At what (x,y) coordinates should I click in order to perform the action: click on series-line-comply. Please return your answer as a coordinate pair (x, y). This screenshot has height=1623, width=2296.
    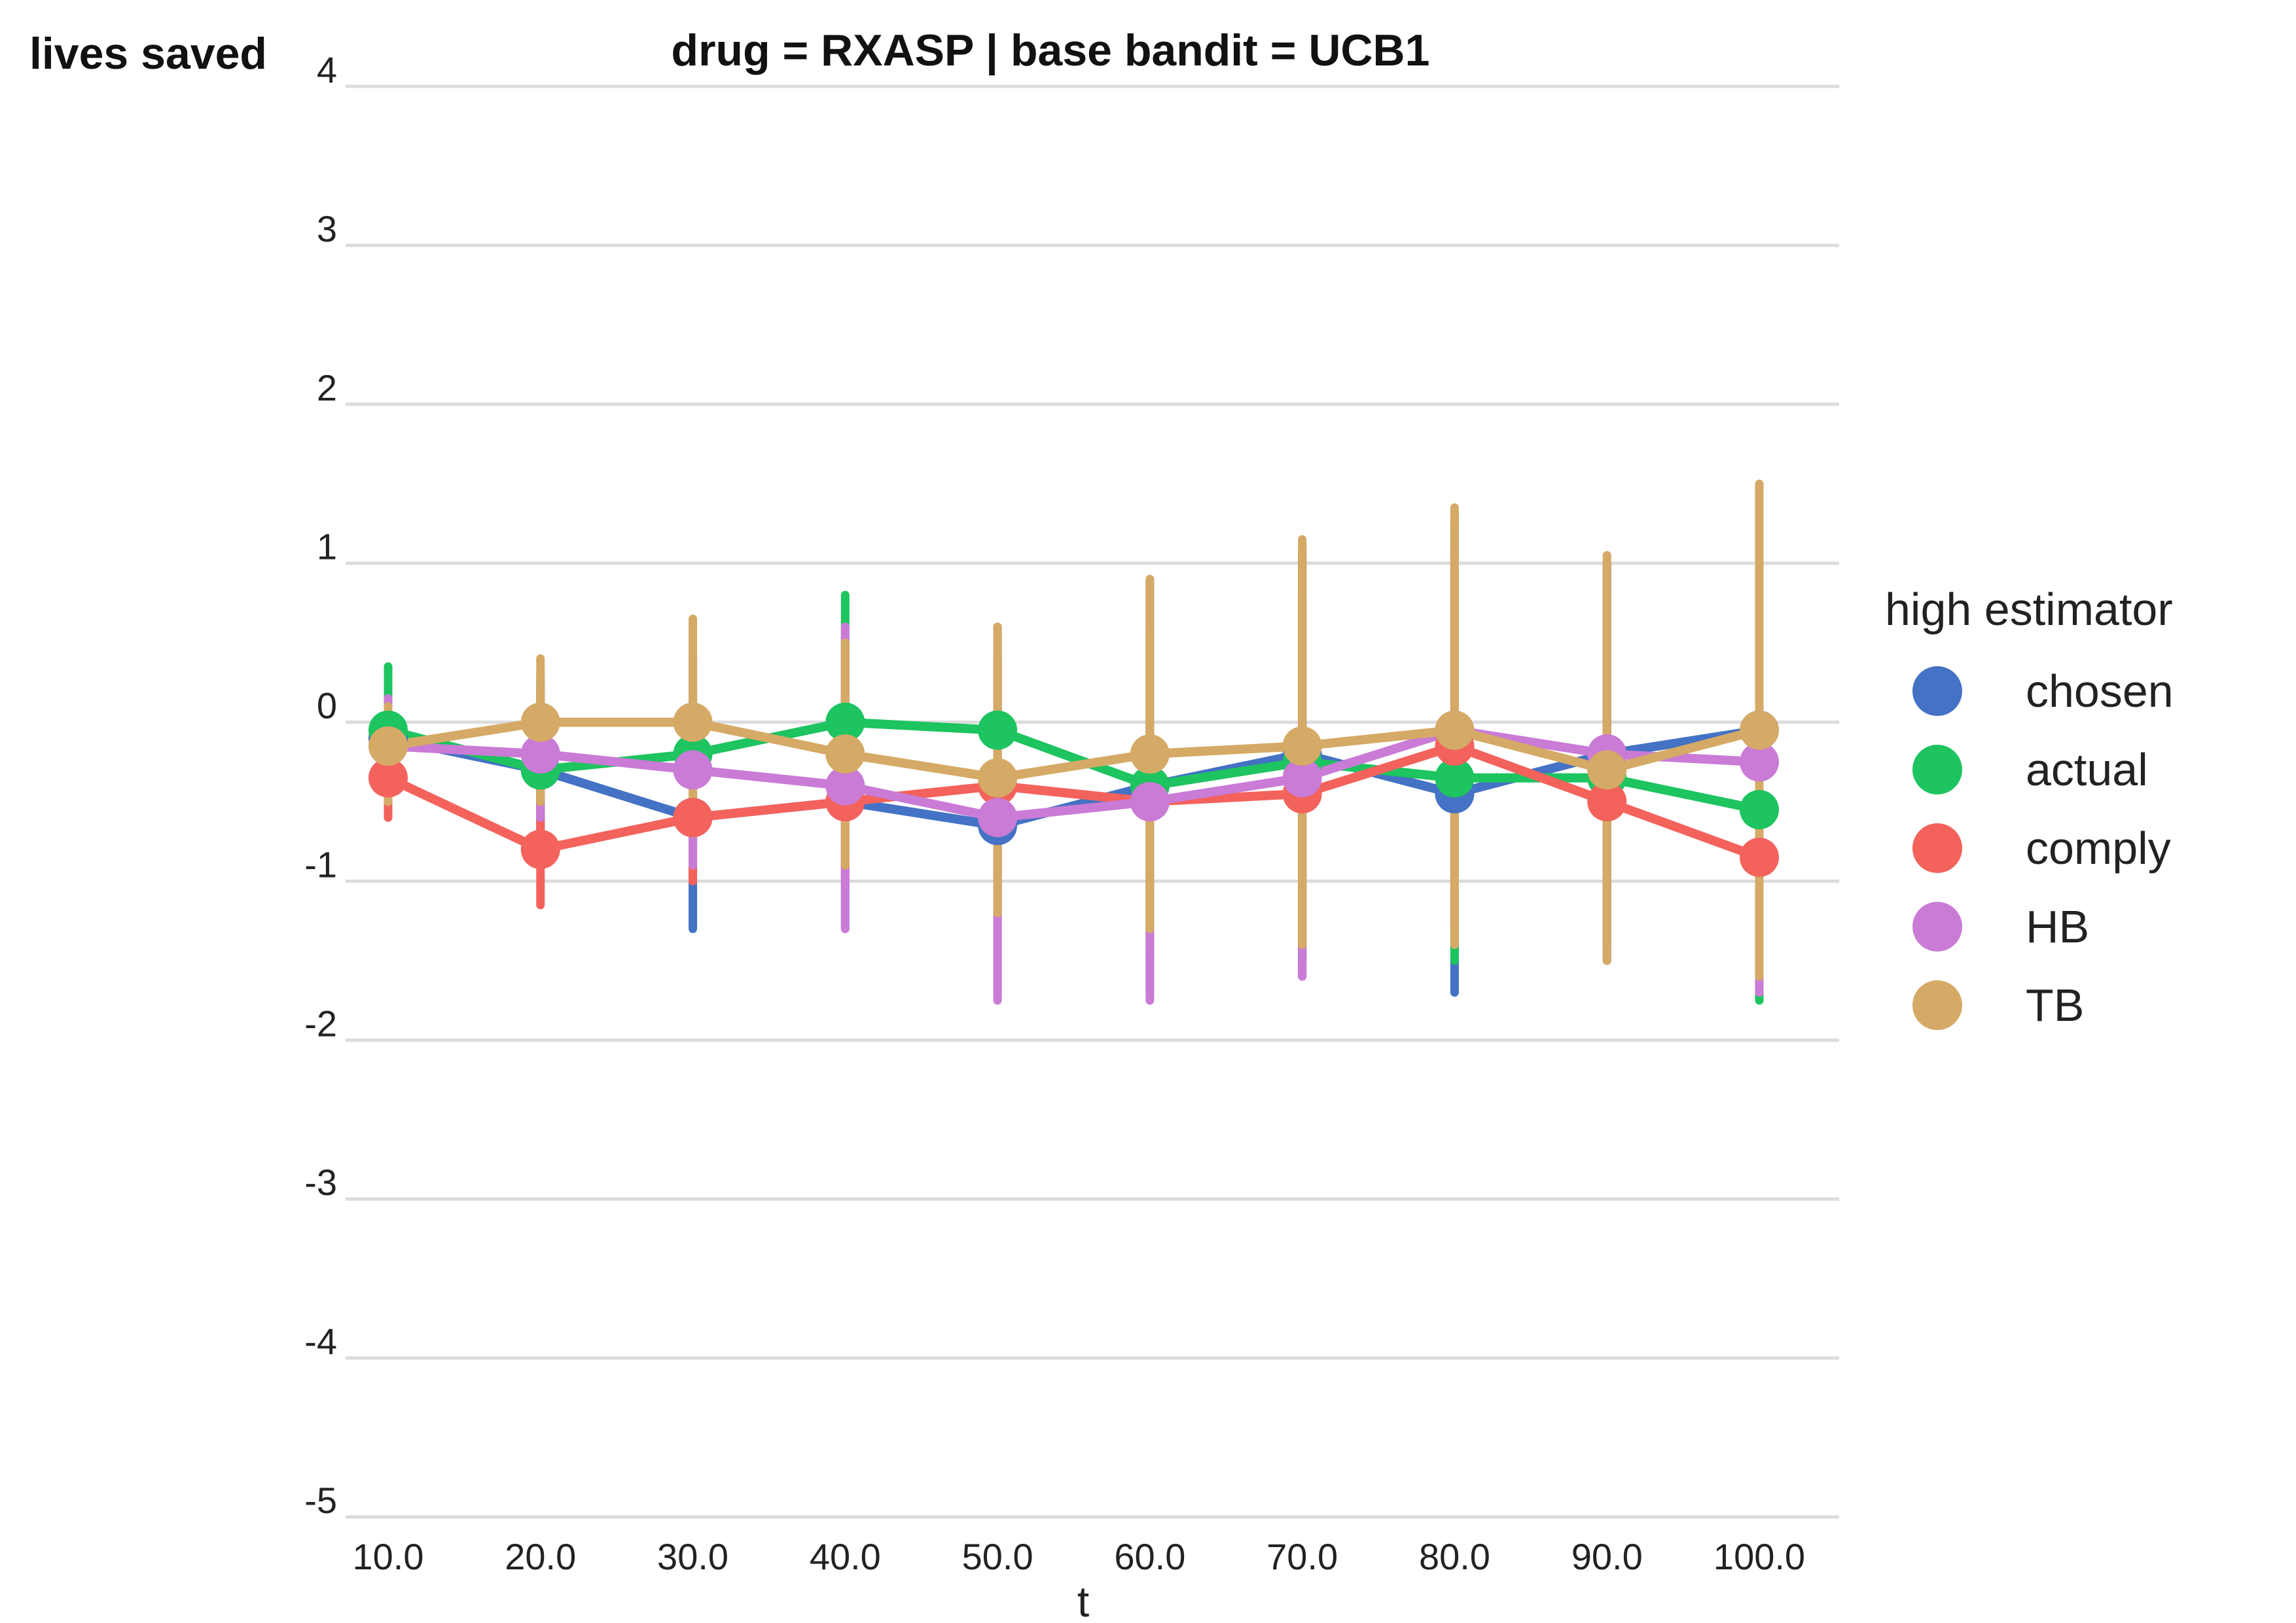
    Looking at the image, I should click on (1074, 801).